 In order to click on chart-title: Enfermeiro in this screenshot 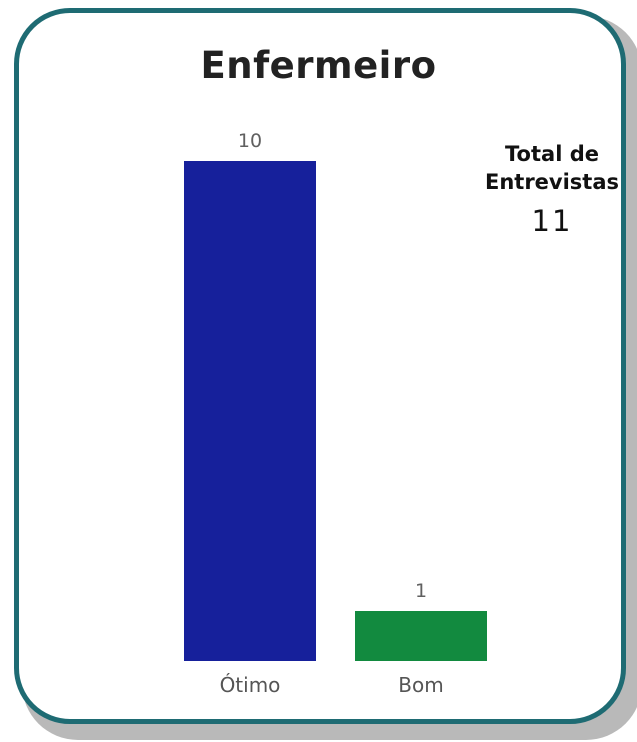, I will do `click(318, 65)`.